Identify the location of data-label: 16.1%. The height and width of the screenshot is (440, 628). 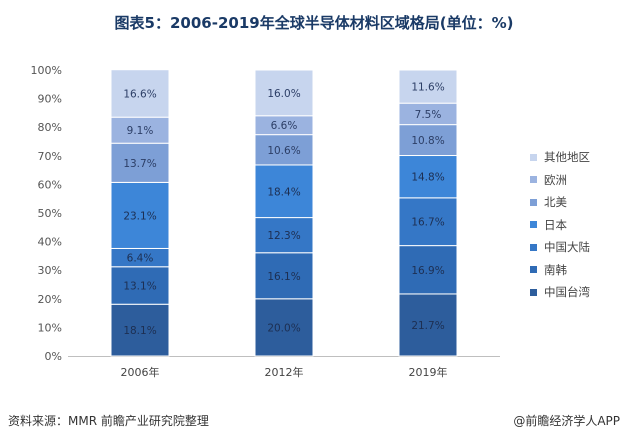
(283, 277).